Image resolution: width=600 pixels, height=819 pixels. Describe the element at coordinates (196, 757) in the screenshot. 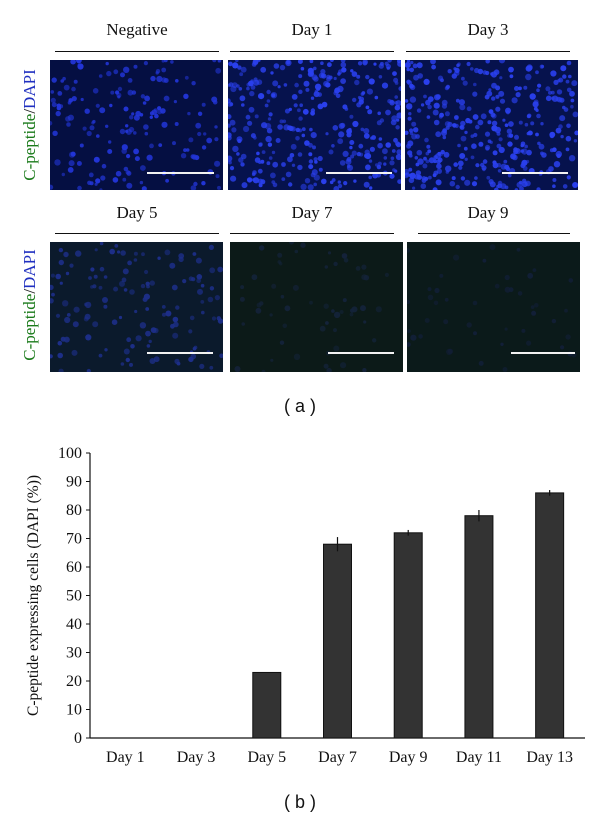

I see `x-tick-label: Day 3` at that location.